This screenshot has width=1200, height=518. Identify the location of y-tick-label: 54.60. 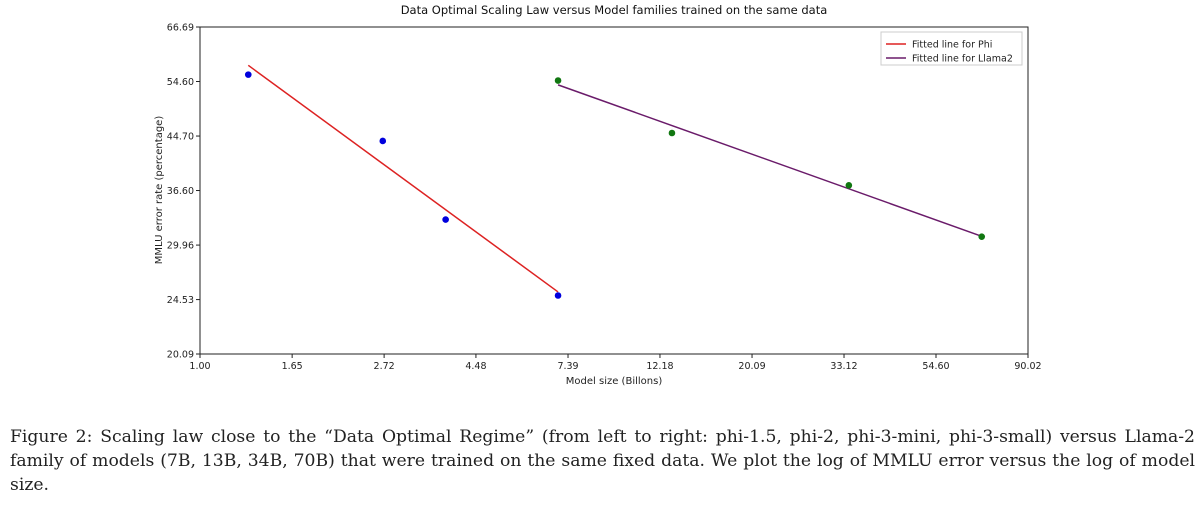
(180, 82).